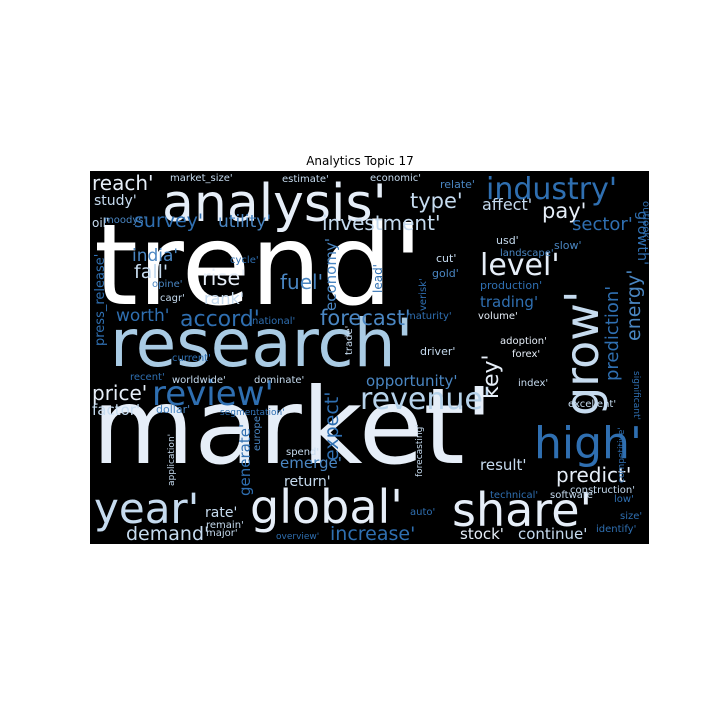 This screenshot has height=720, width=720. What do you see at coordinates (257, 432) in the screenshot?
I see `word-europe: europe'` at bounding box center [257, 432].